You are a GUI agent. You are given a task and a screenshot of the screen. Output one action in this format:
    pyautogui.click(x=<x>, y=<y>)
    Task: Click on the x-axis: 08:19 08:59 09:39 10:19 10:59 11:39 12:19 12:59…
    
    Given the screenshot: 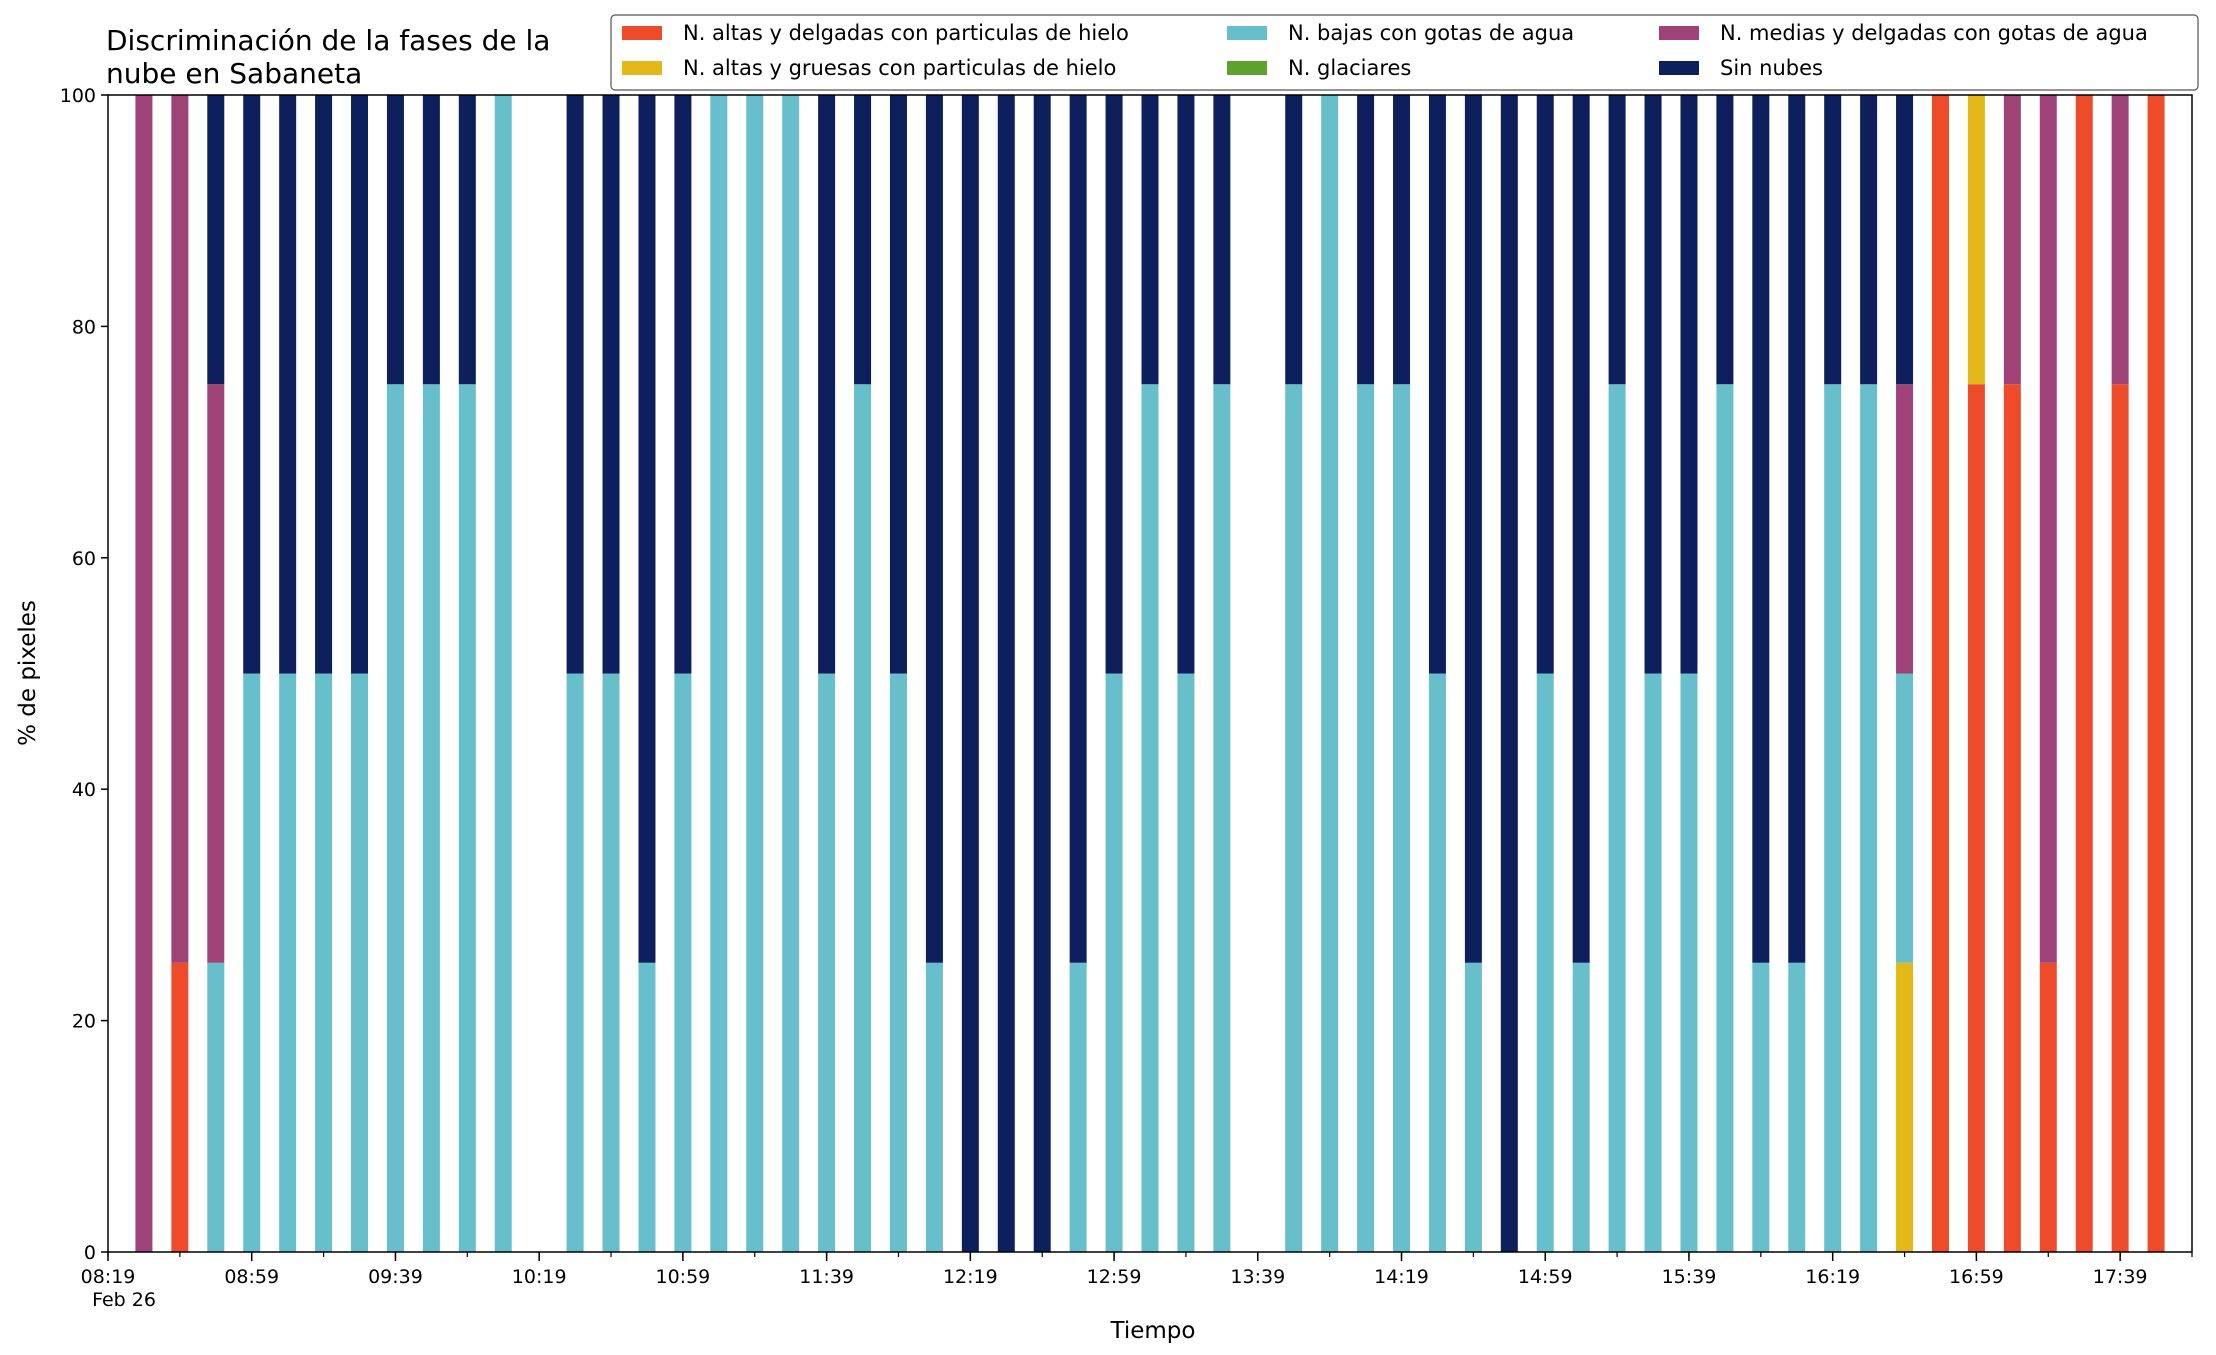 What is the action you would take?
    pyautogui.click(x=1137, y=1270)
    